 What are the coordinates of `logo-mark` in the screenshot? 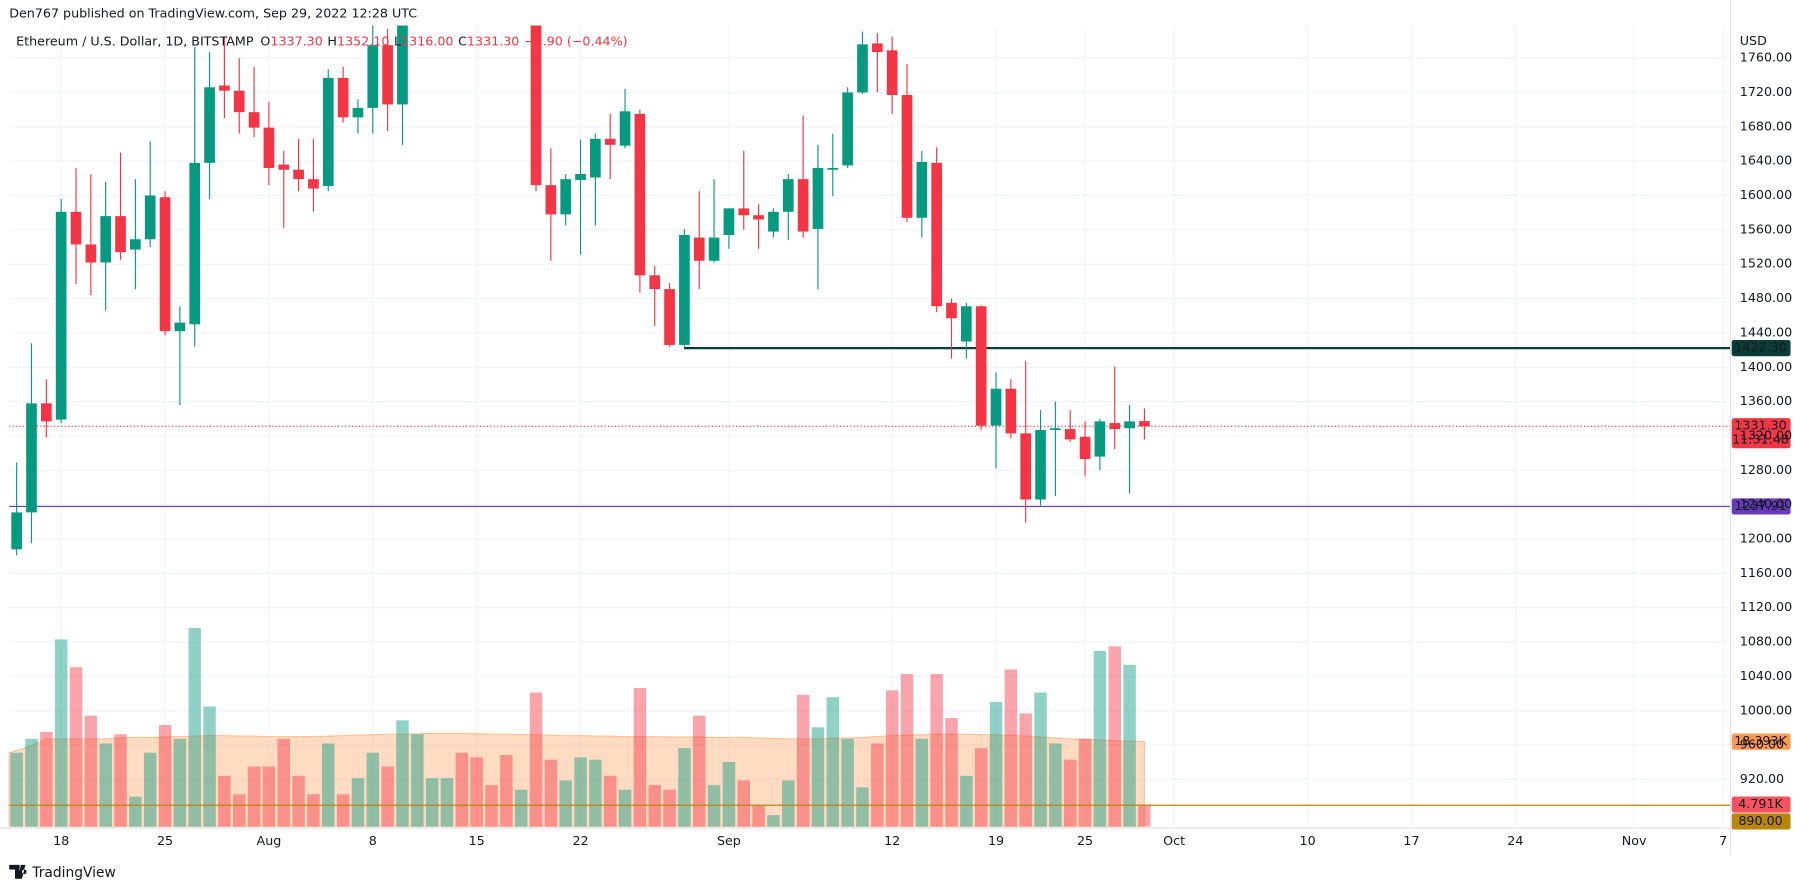 It's located at (18, 871).